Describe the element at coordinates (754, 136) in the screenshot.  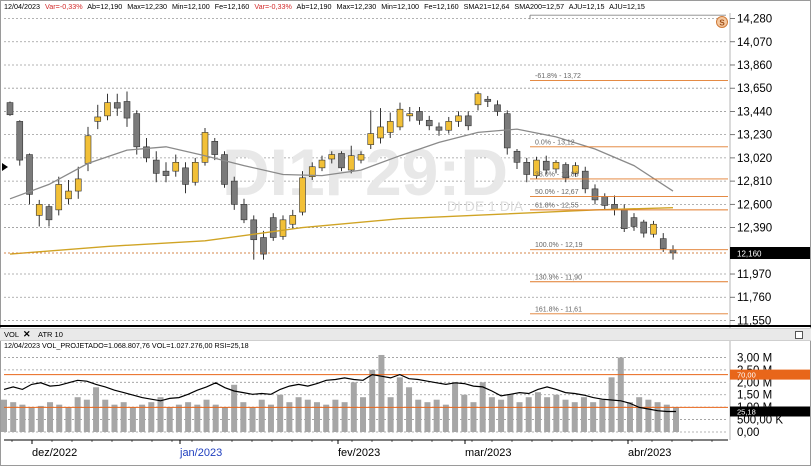
I see `y-tick-label: 13,230` at that location.